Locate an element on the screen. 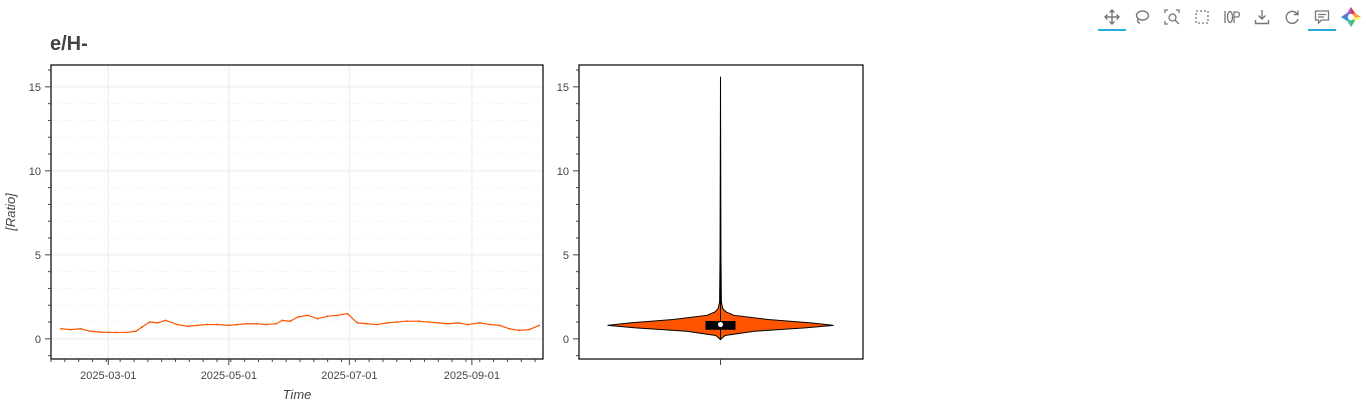 This screenshot has height=405, width=1366. bokeh-logo-icon is located at coordinates (1351, 17).